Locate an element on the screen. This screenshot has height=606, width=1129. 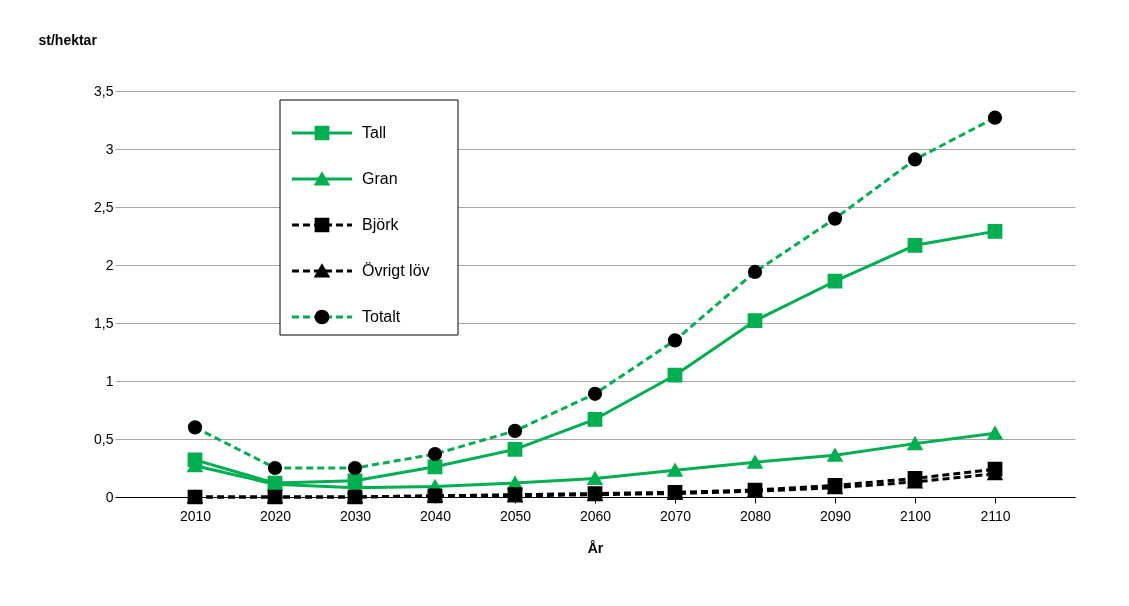
x-tick-label: 2030 is located at coordinates (355, 515).